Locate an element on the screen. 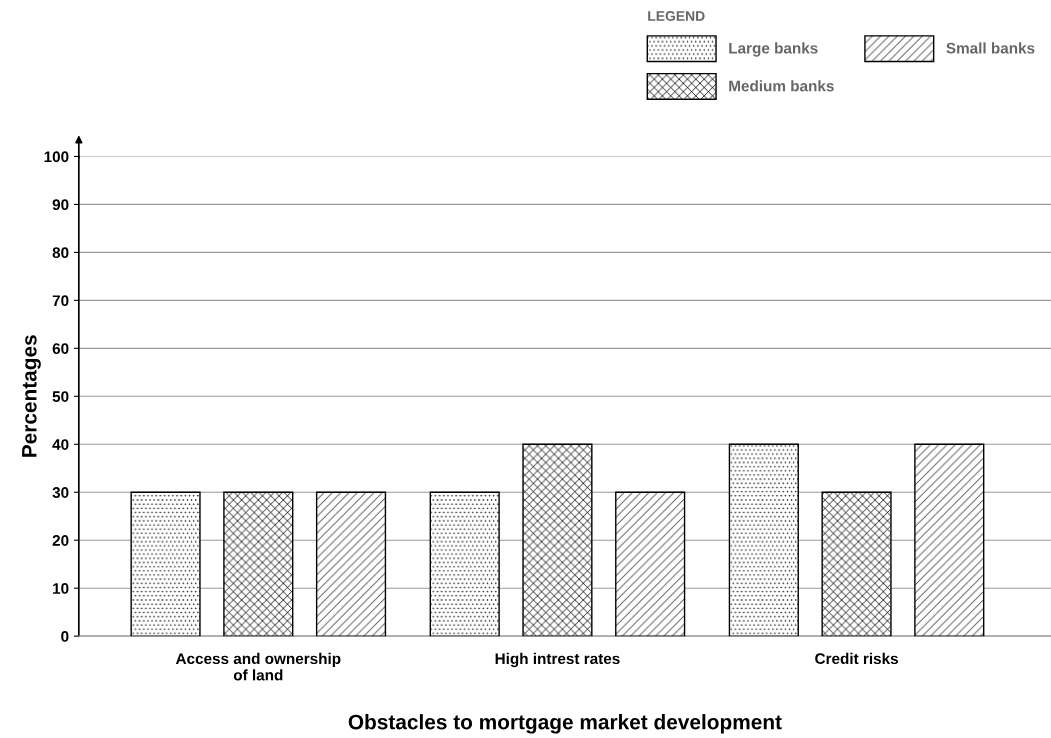 The image size is (1051, 738). y-tick-label: 100 is located at coordinates (56, 157).